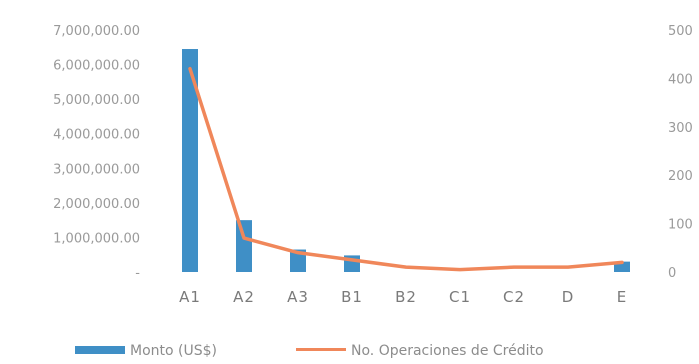 This screenshot has width=699, height=364. What do you see at coordinates (568, 297) in the screenshot?
I see `category-label: D` at bounding box center [568, 297].